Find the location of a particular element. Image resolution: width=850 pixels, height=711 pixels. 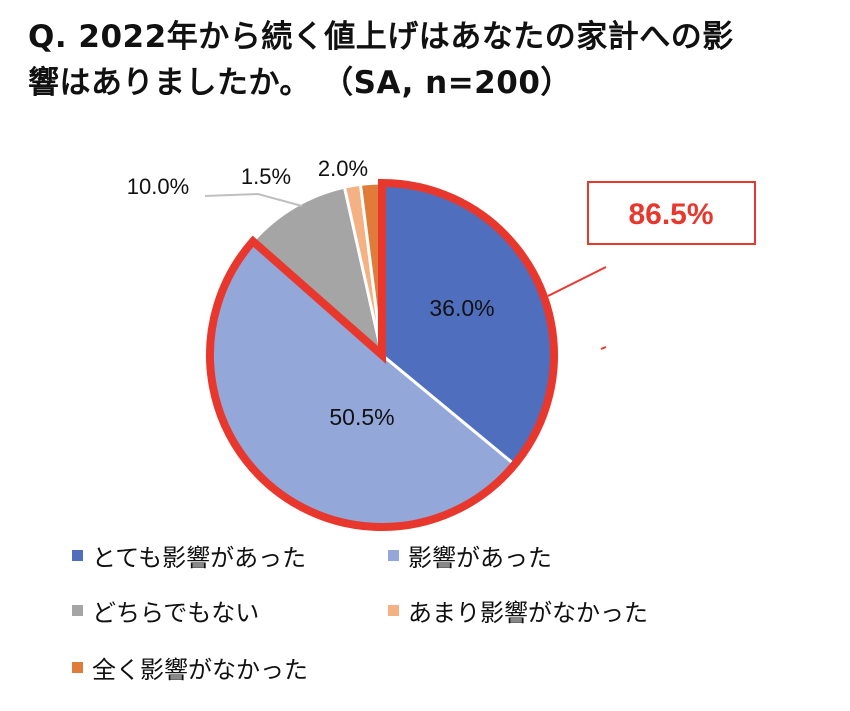

legend-item-2: 影響があった is located at coordinates (470, 555).